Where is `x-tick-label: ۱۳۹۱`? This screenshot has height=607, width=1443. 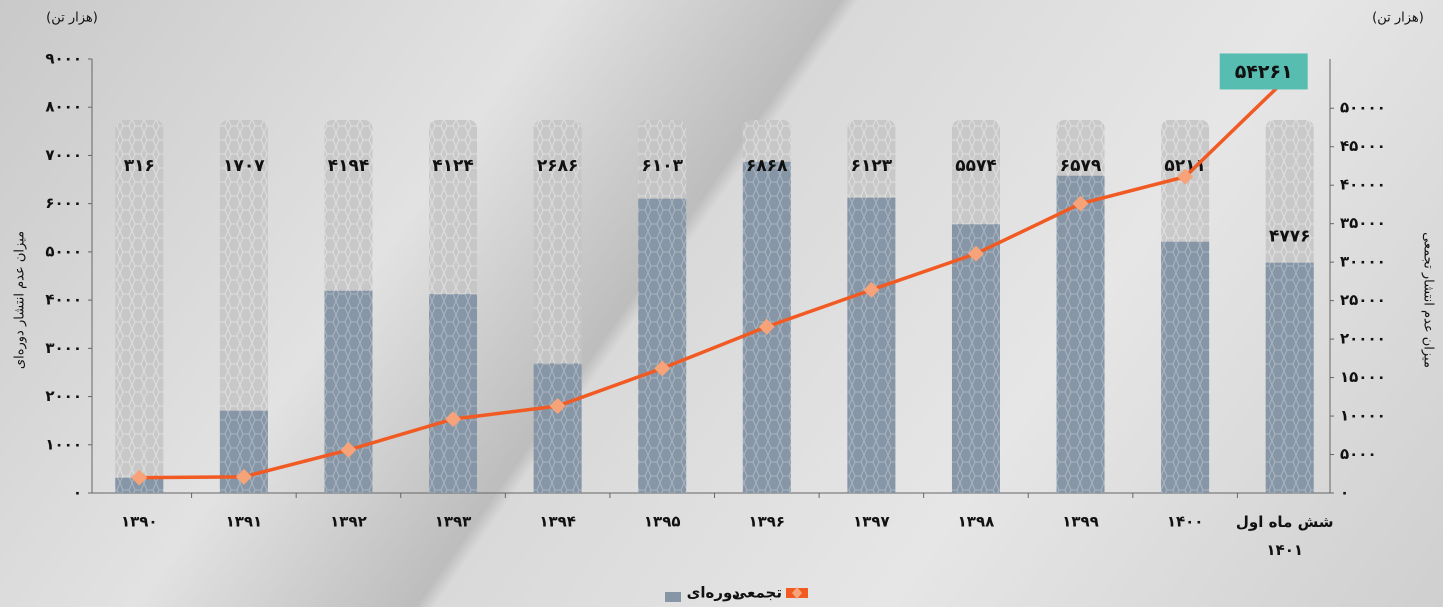
x-tick-label: ۱۳۹۱ is located at coordinates (244, 522).